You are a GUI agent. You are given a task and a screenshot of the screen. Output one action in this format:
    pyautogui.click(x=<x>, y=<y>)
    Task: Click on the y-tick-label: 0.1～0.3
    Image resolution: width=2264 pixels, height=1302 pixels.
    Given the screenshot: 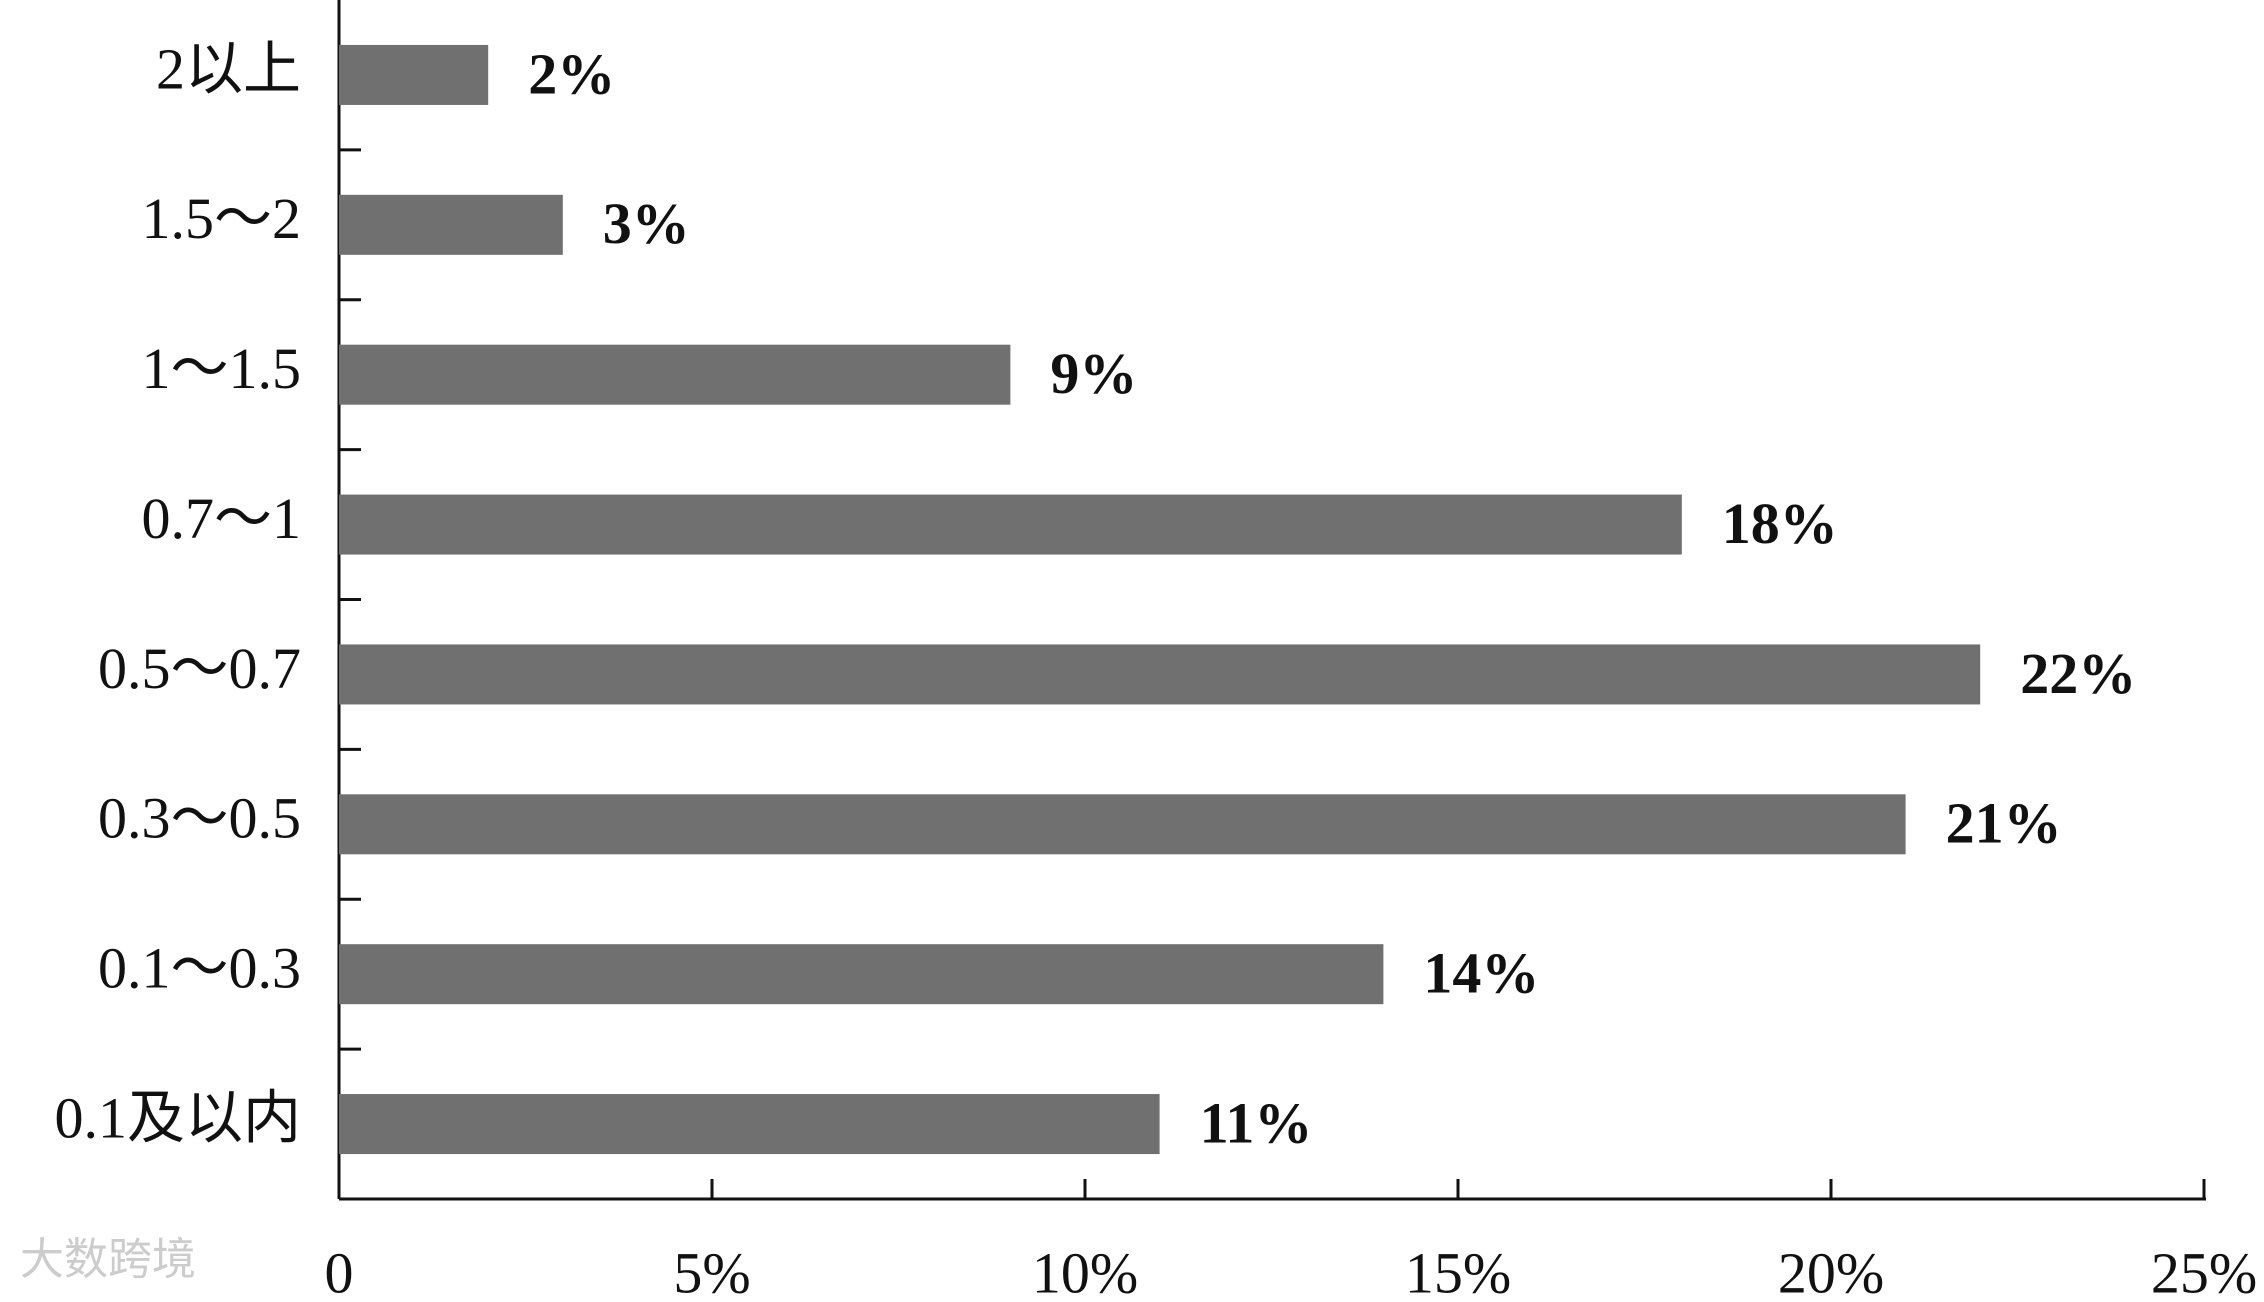 What is the action you would take?
    pyautogui.click(x=199, y=968)
    